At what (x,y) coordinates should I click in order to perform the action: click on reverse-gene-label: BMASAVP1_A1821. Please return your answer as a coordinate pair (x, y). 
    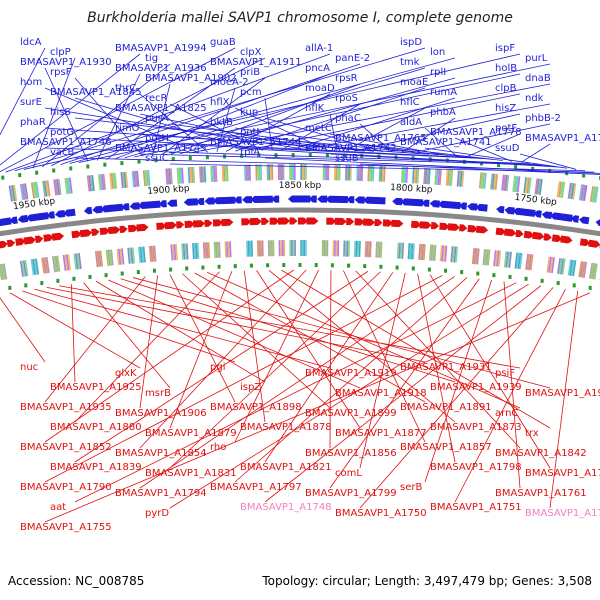
    Looking at the image, I should click on (286, 467).